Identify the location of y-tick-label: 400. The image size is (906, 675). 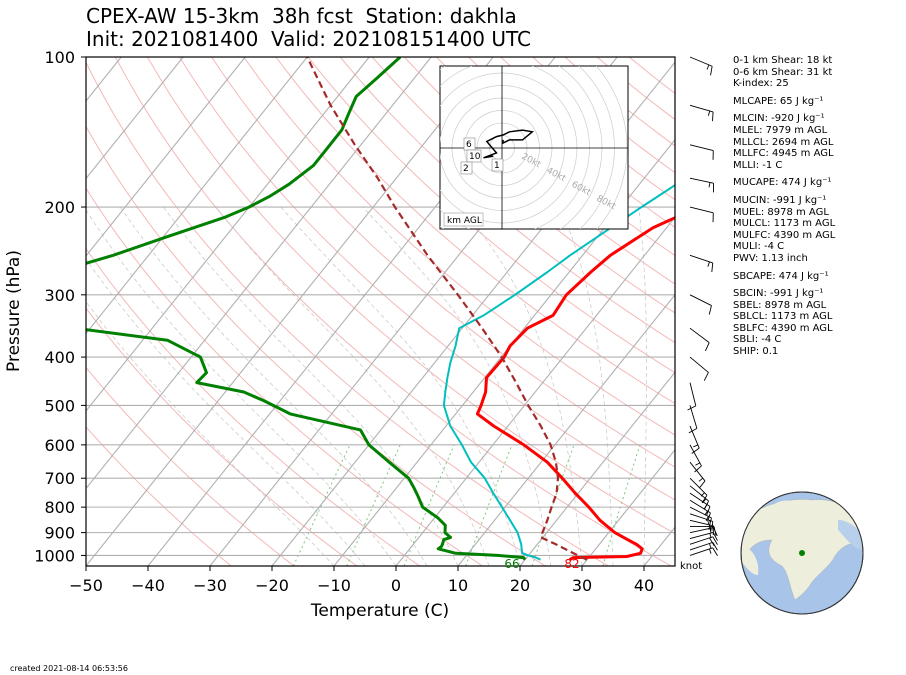
(59, 357).